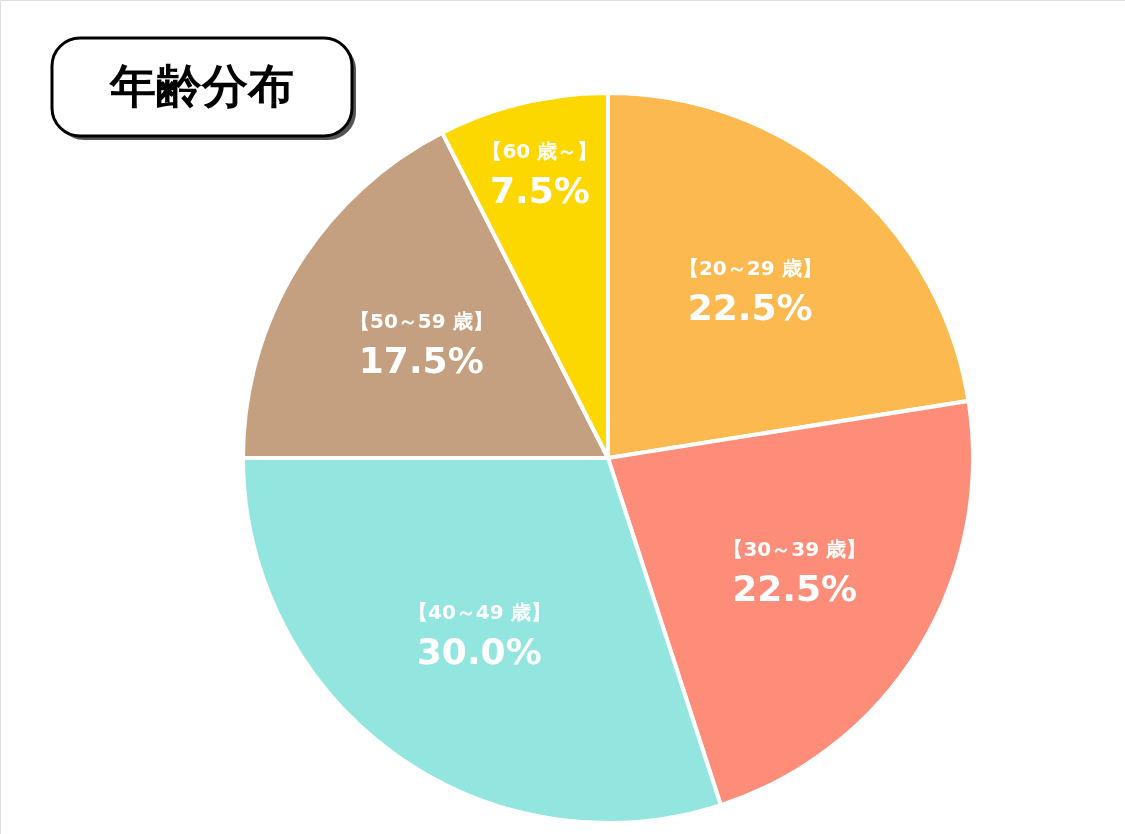  I want to click on data-label: 17.5%, so click(421, 360).